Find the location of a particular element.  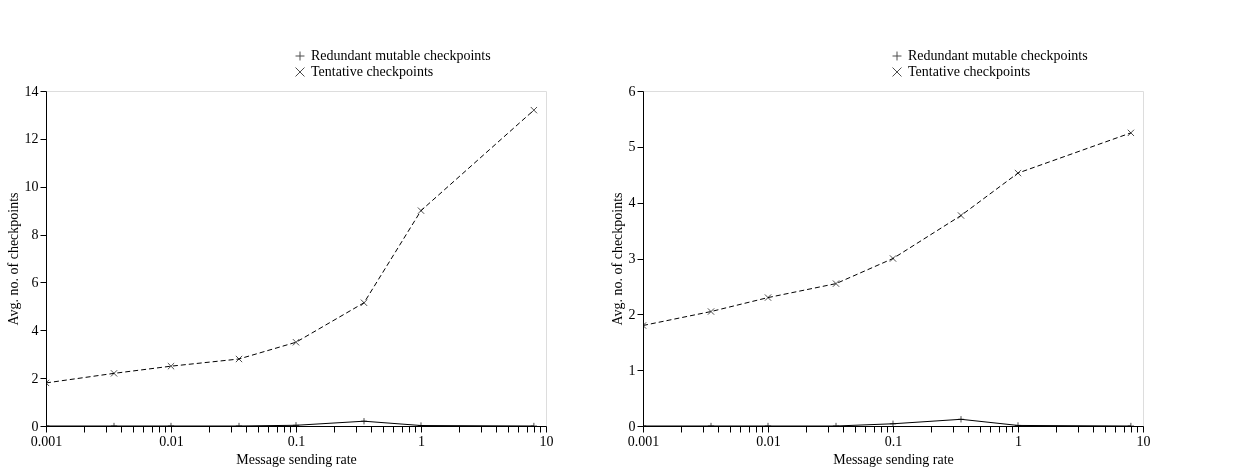

y-tick-label: 10 is located at coordinates (31, 187).